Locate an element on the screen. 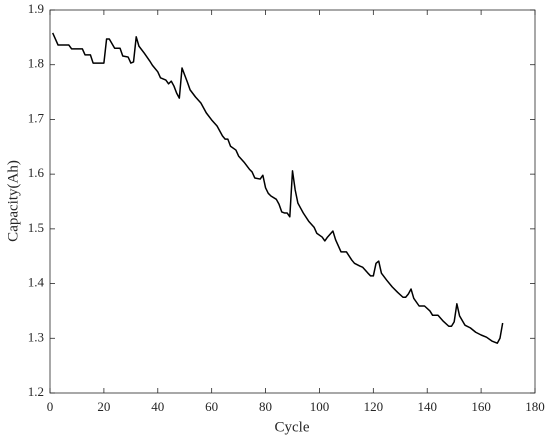 The height and width of the screenshot is (439, 550). x-tick-label: 0 is located at coordinates (50, 406).